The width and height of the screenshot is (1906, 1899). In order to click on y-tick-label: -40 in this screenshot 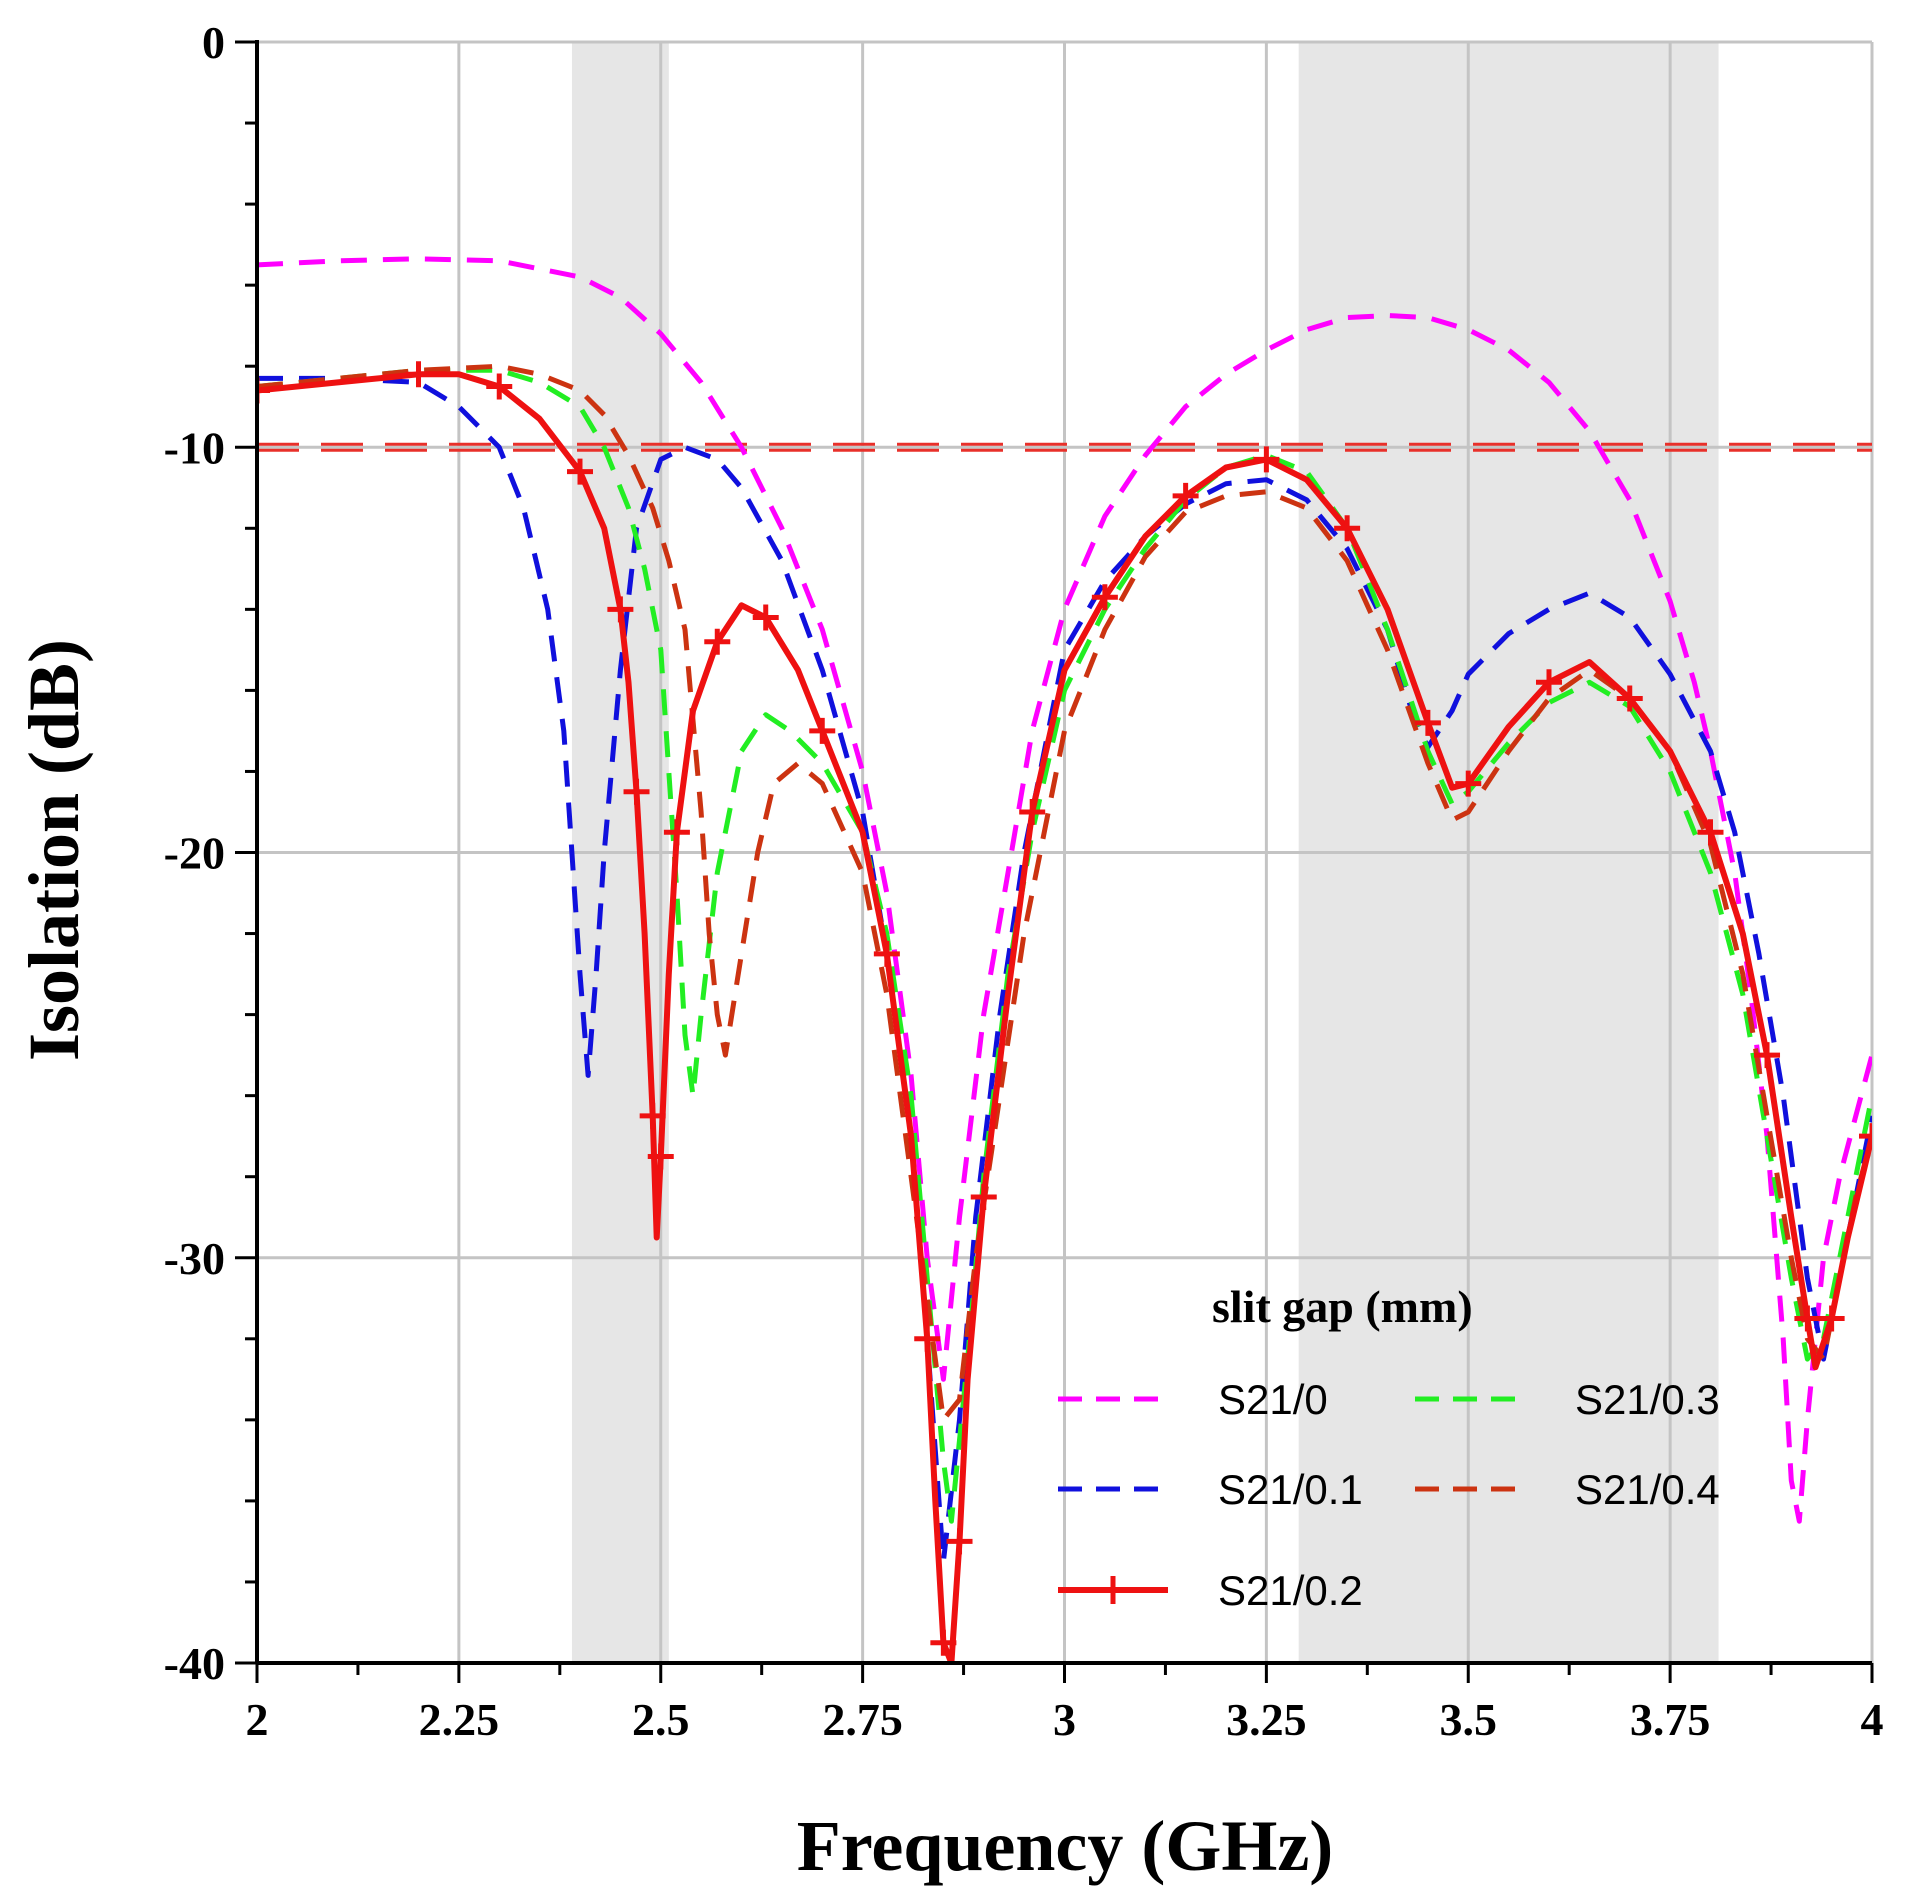, I will do `click(194, 1663)`.